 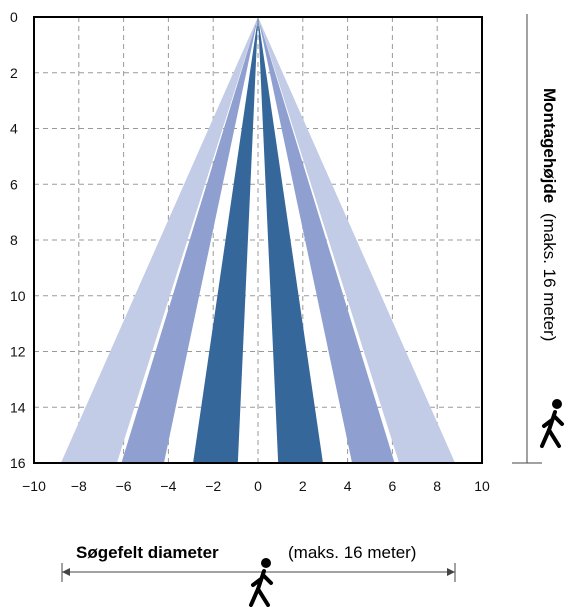 I want to click on y-tick-label: 6, so click(x=14, y=184).